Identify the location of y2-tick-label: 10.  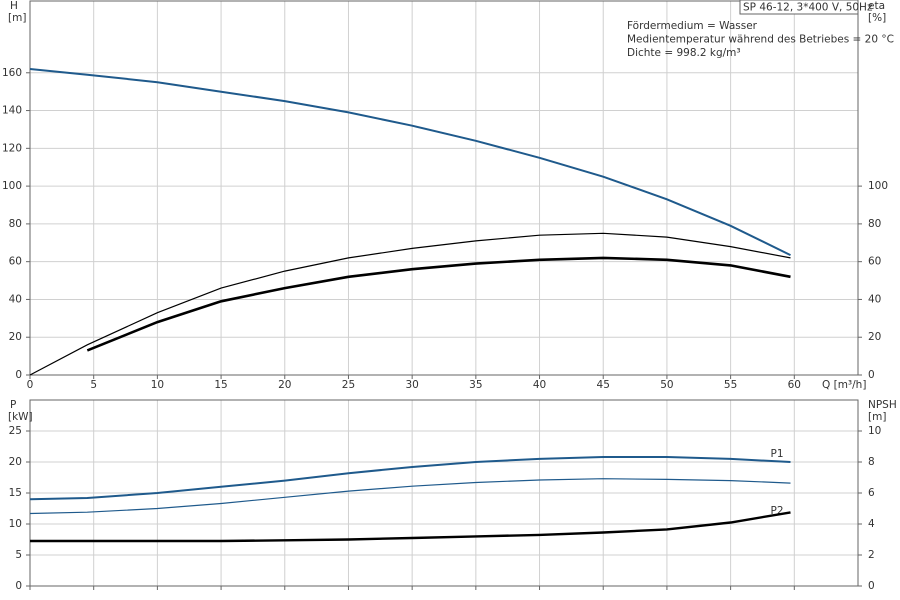
(874, 431).